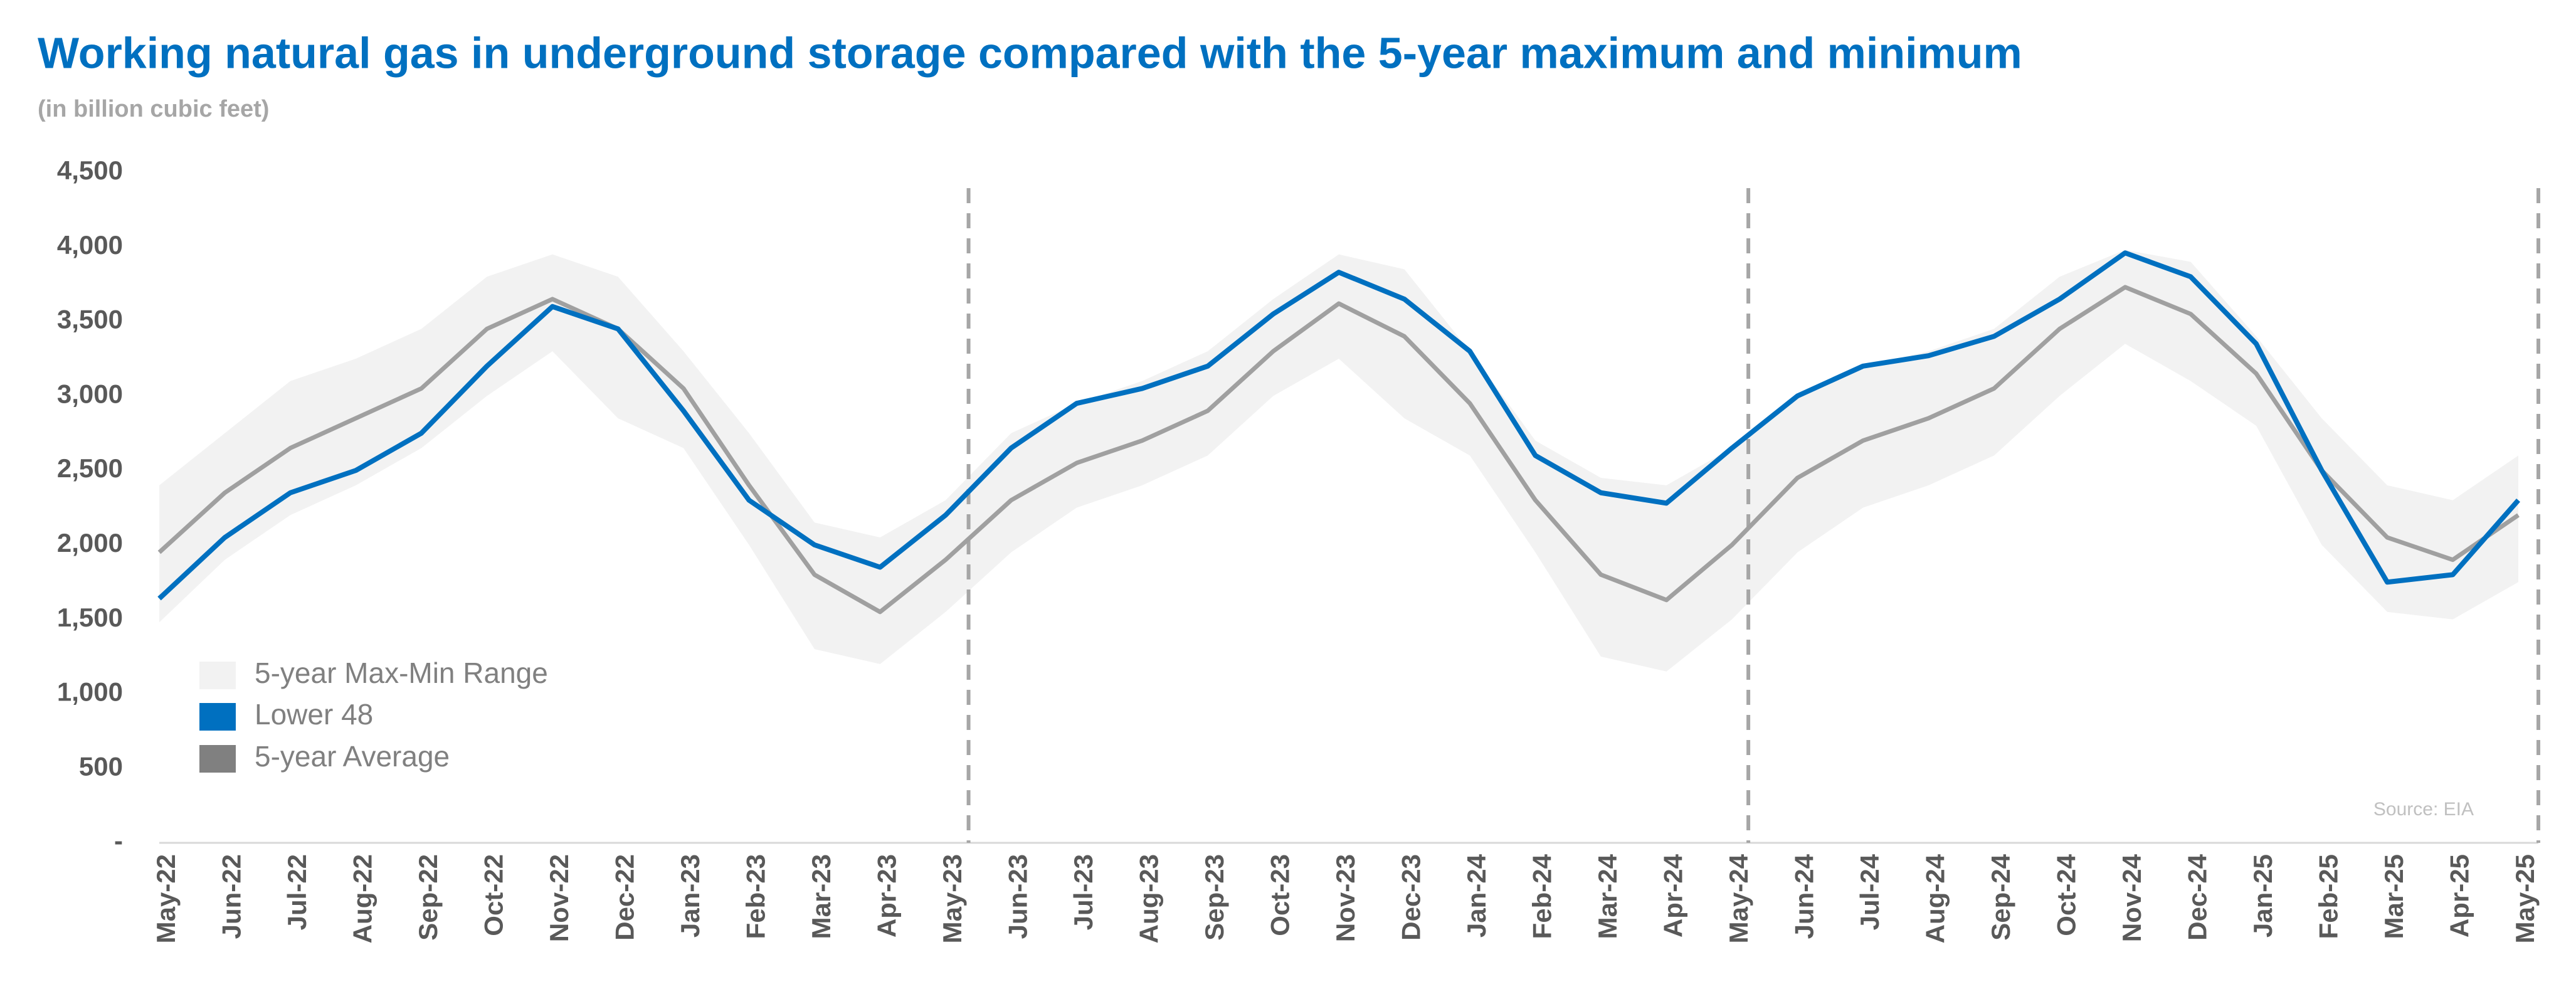  What do you see at coordinates (297, 892) in the screenshot?
I see `x-tick-label: Jul-22` at bounding box center [297, 892].